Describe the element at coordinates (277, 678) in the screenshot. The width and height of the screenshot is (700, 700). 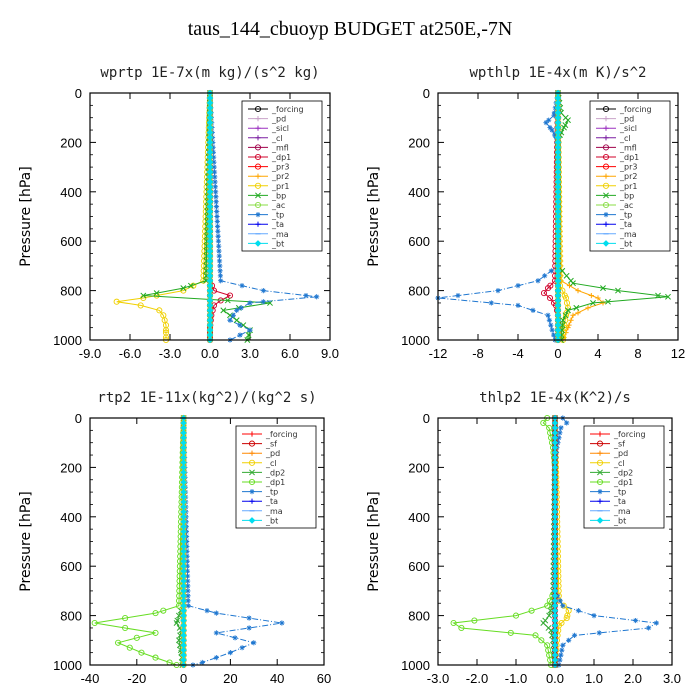
I see `x-tick-label: 40` at that location.